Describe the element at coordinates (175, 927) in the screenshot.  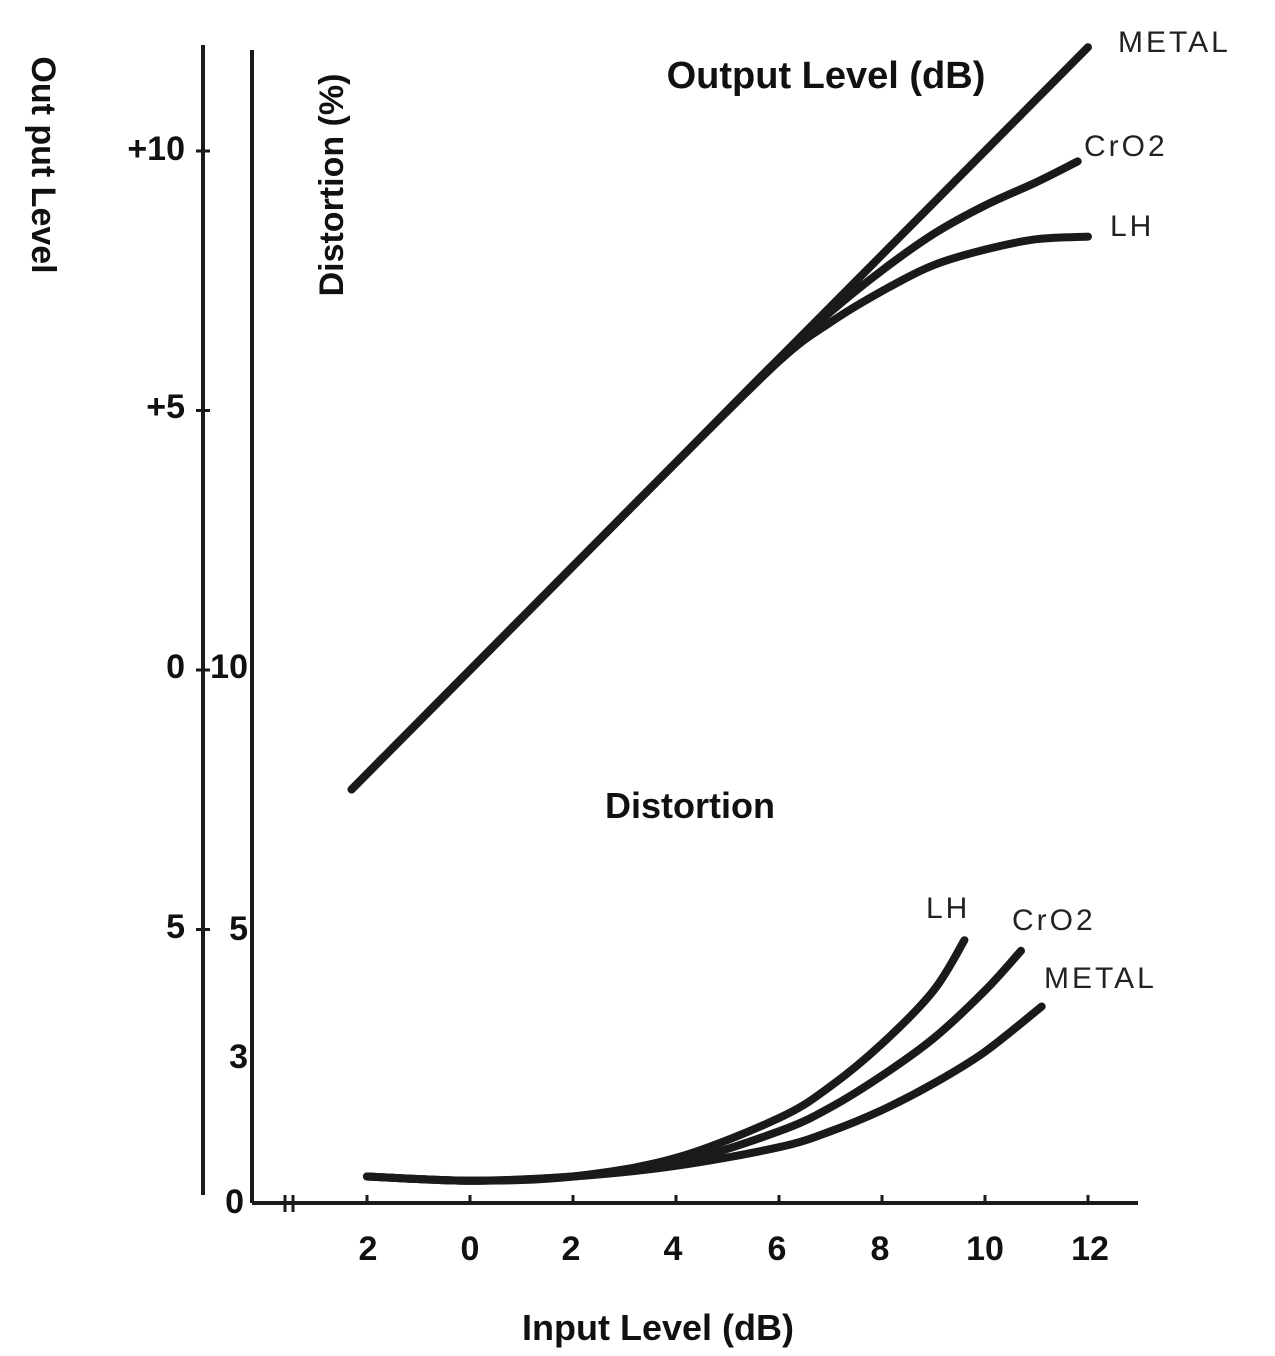
I see `left-tick-label: 5` at that location.